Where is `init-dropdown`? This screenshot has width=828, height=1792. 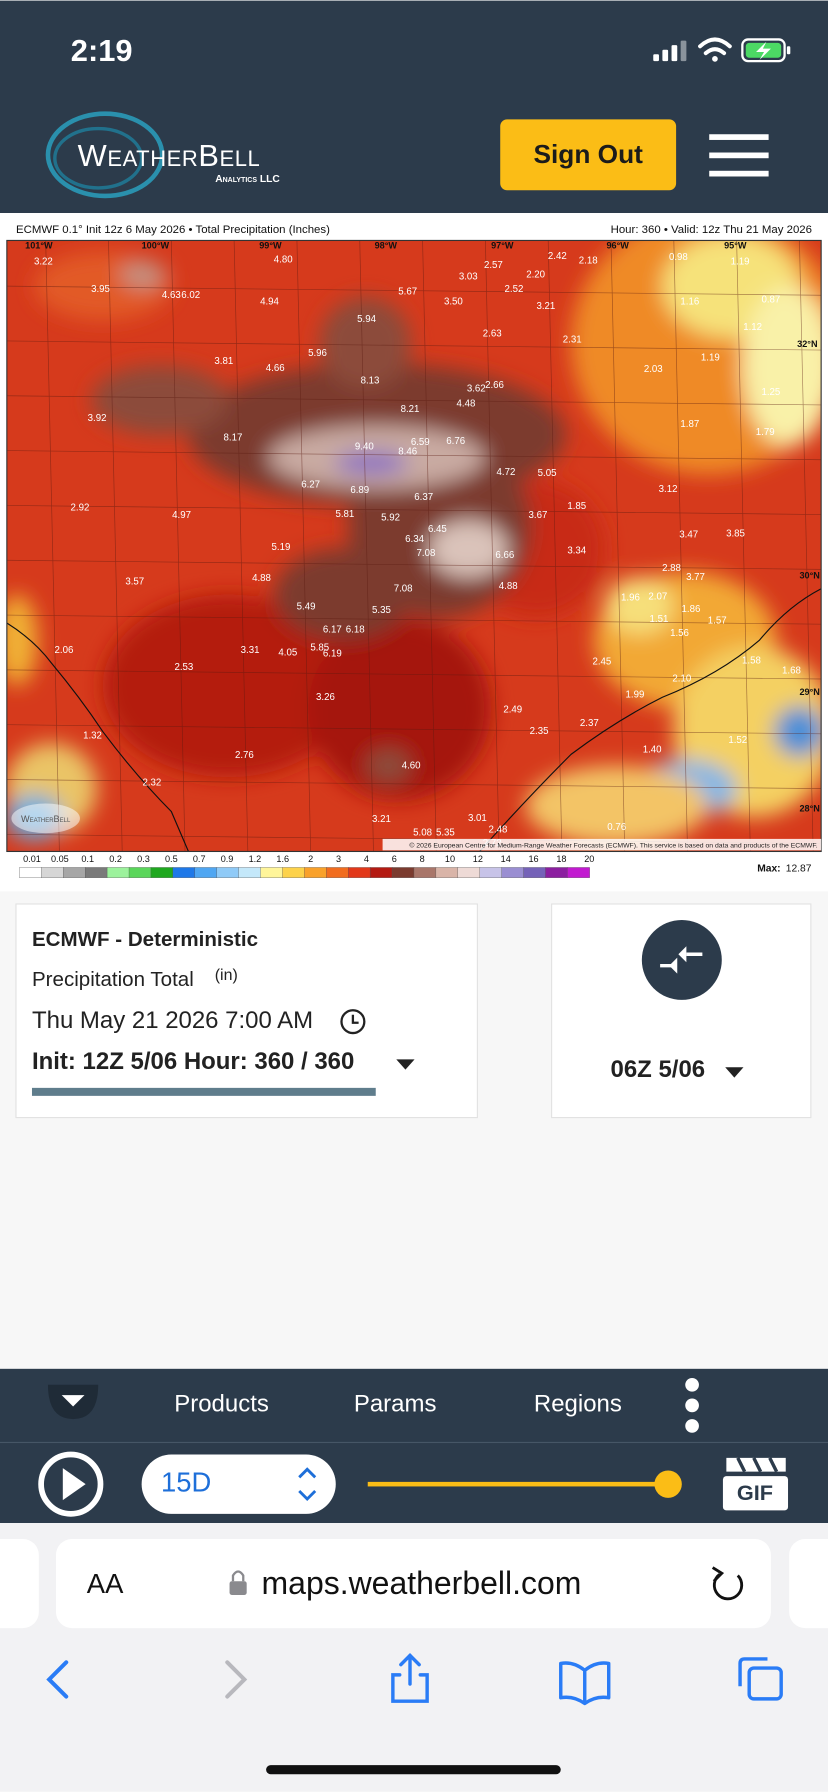
init-dropdown is located at coordinates (405, 1064).